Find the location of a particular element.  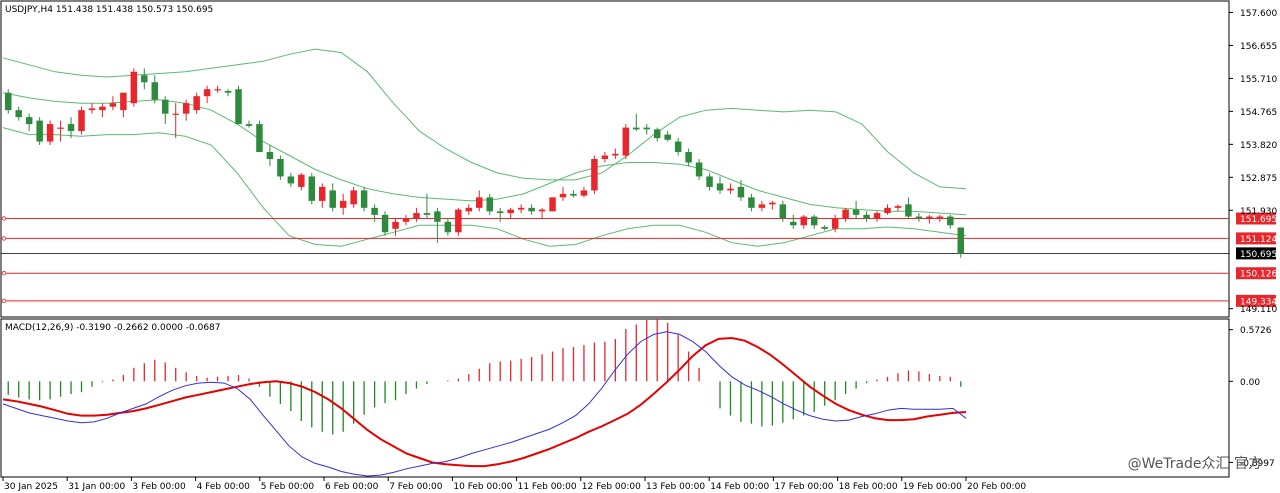

price-tick-label: 156.655 is located at coordinates (1258, 47).